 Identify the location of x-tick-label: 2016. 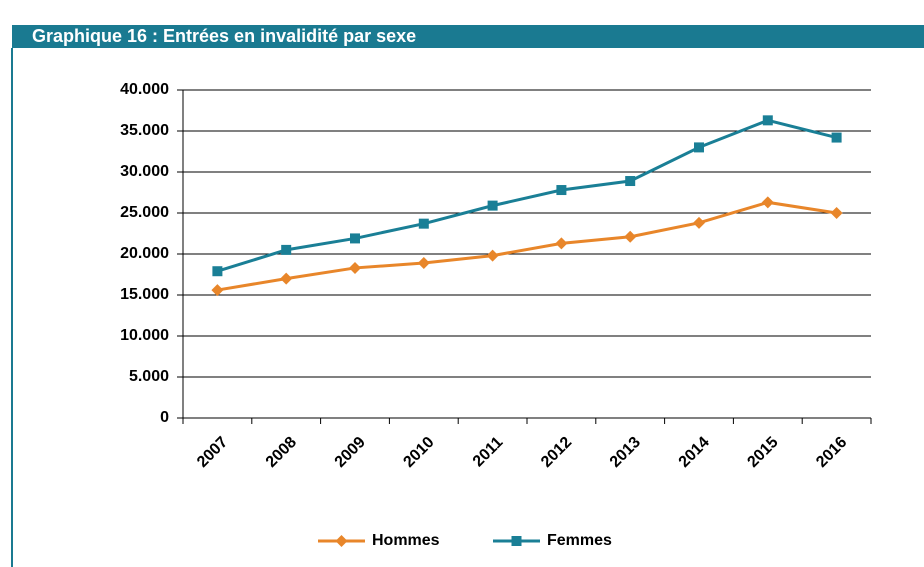
(831, 452).